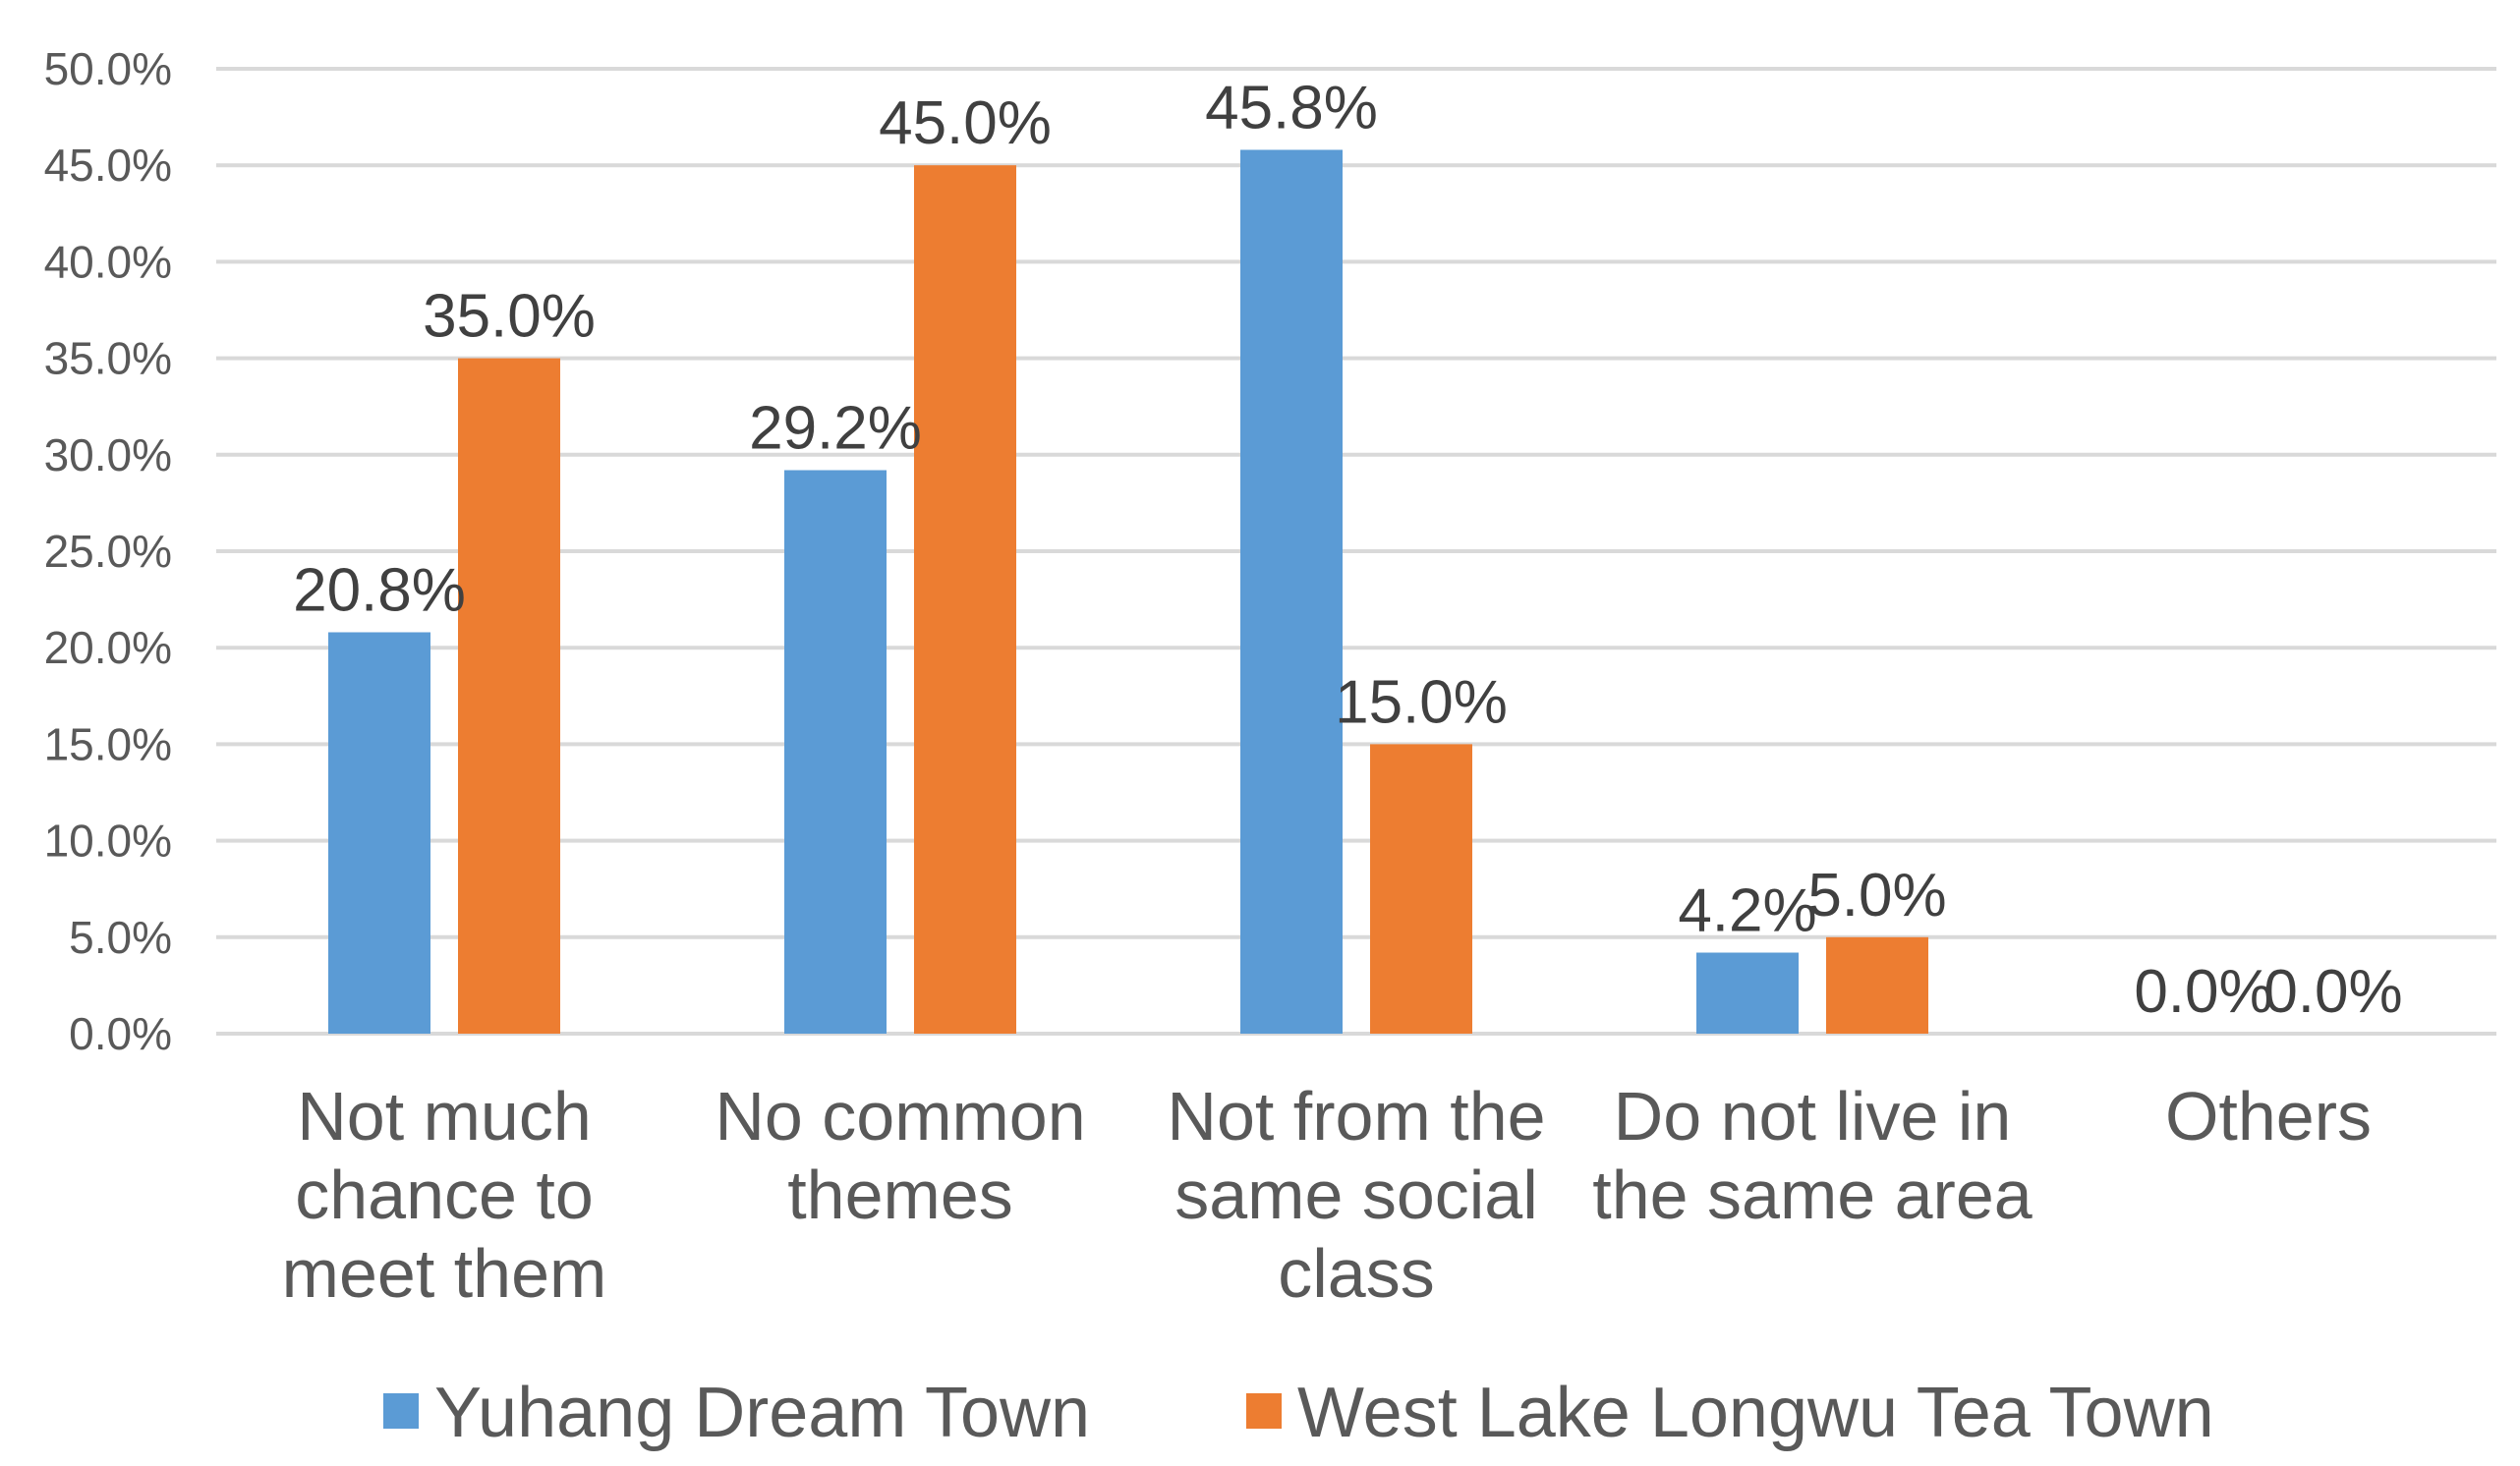 Image resolution: width=2520 pixels, height=1466 pixels. What do you see at coordinates (108, 647) in the screenshot?
I see `y-tick-label: 20.0%` at bounding box center [108, 647].